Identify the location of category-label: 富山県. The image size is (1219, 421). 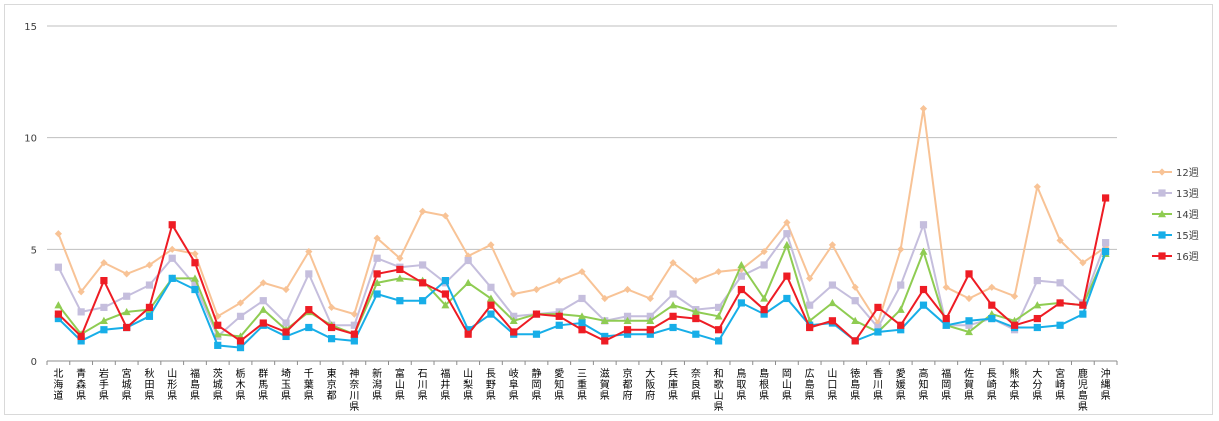
(400, 384).